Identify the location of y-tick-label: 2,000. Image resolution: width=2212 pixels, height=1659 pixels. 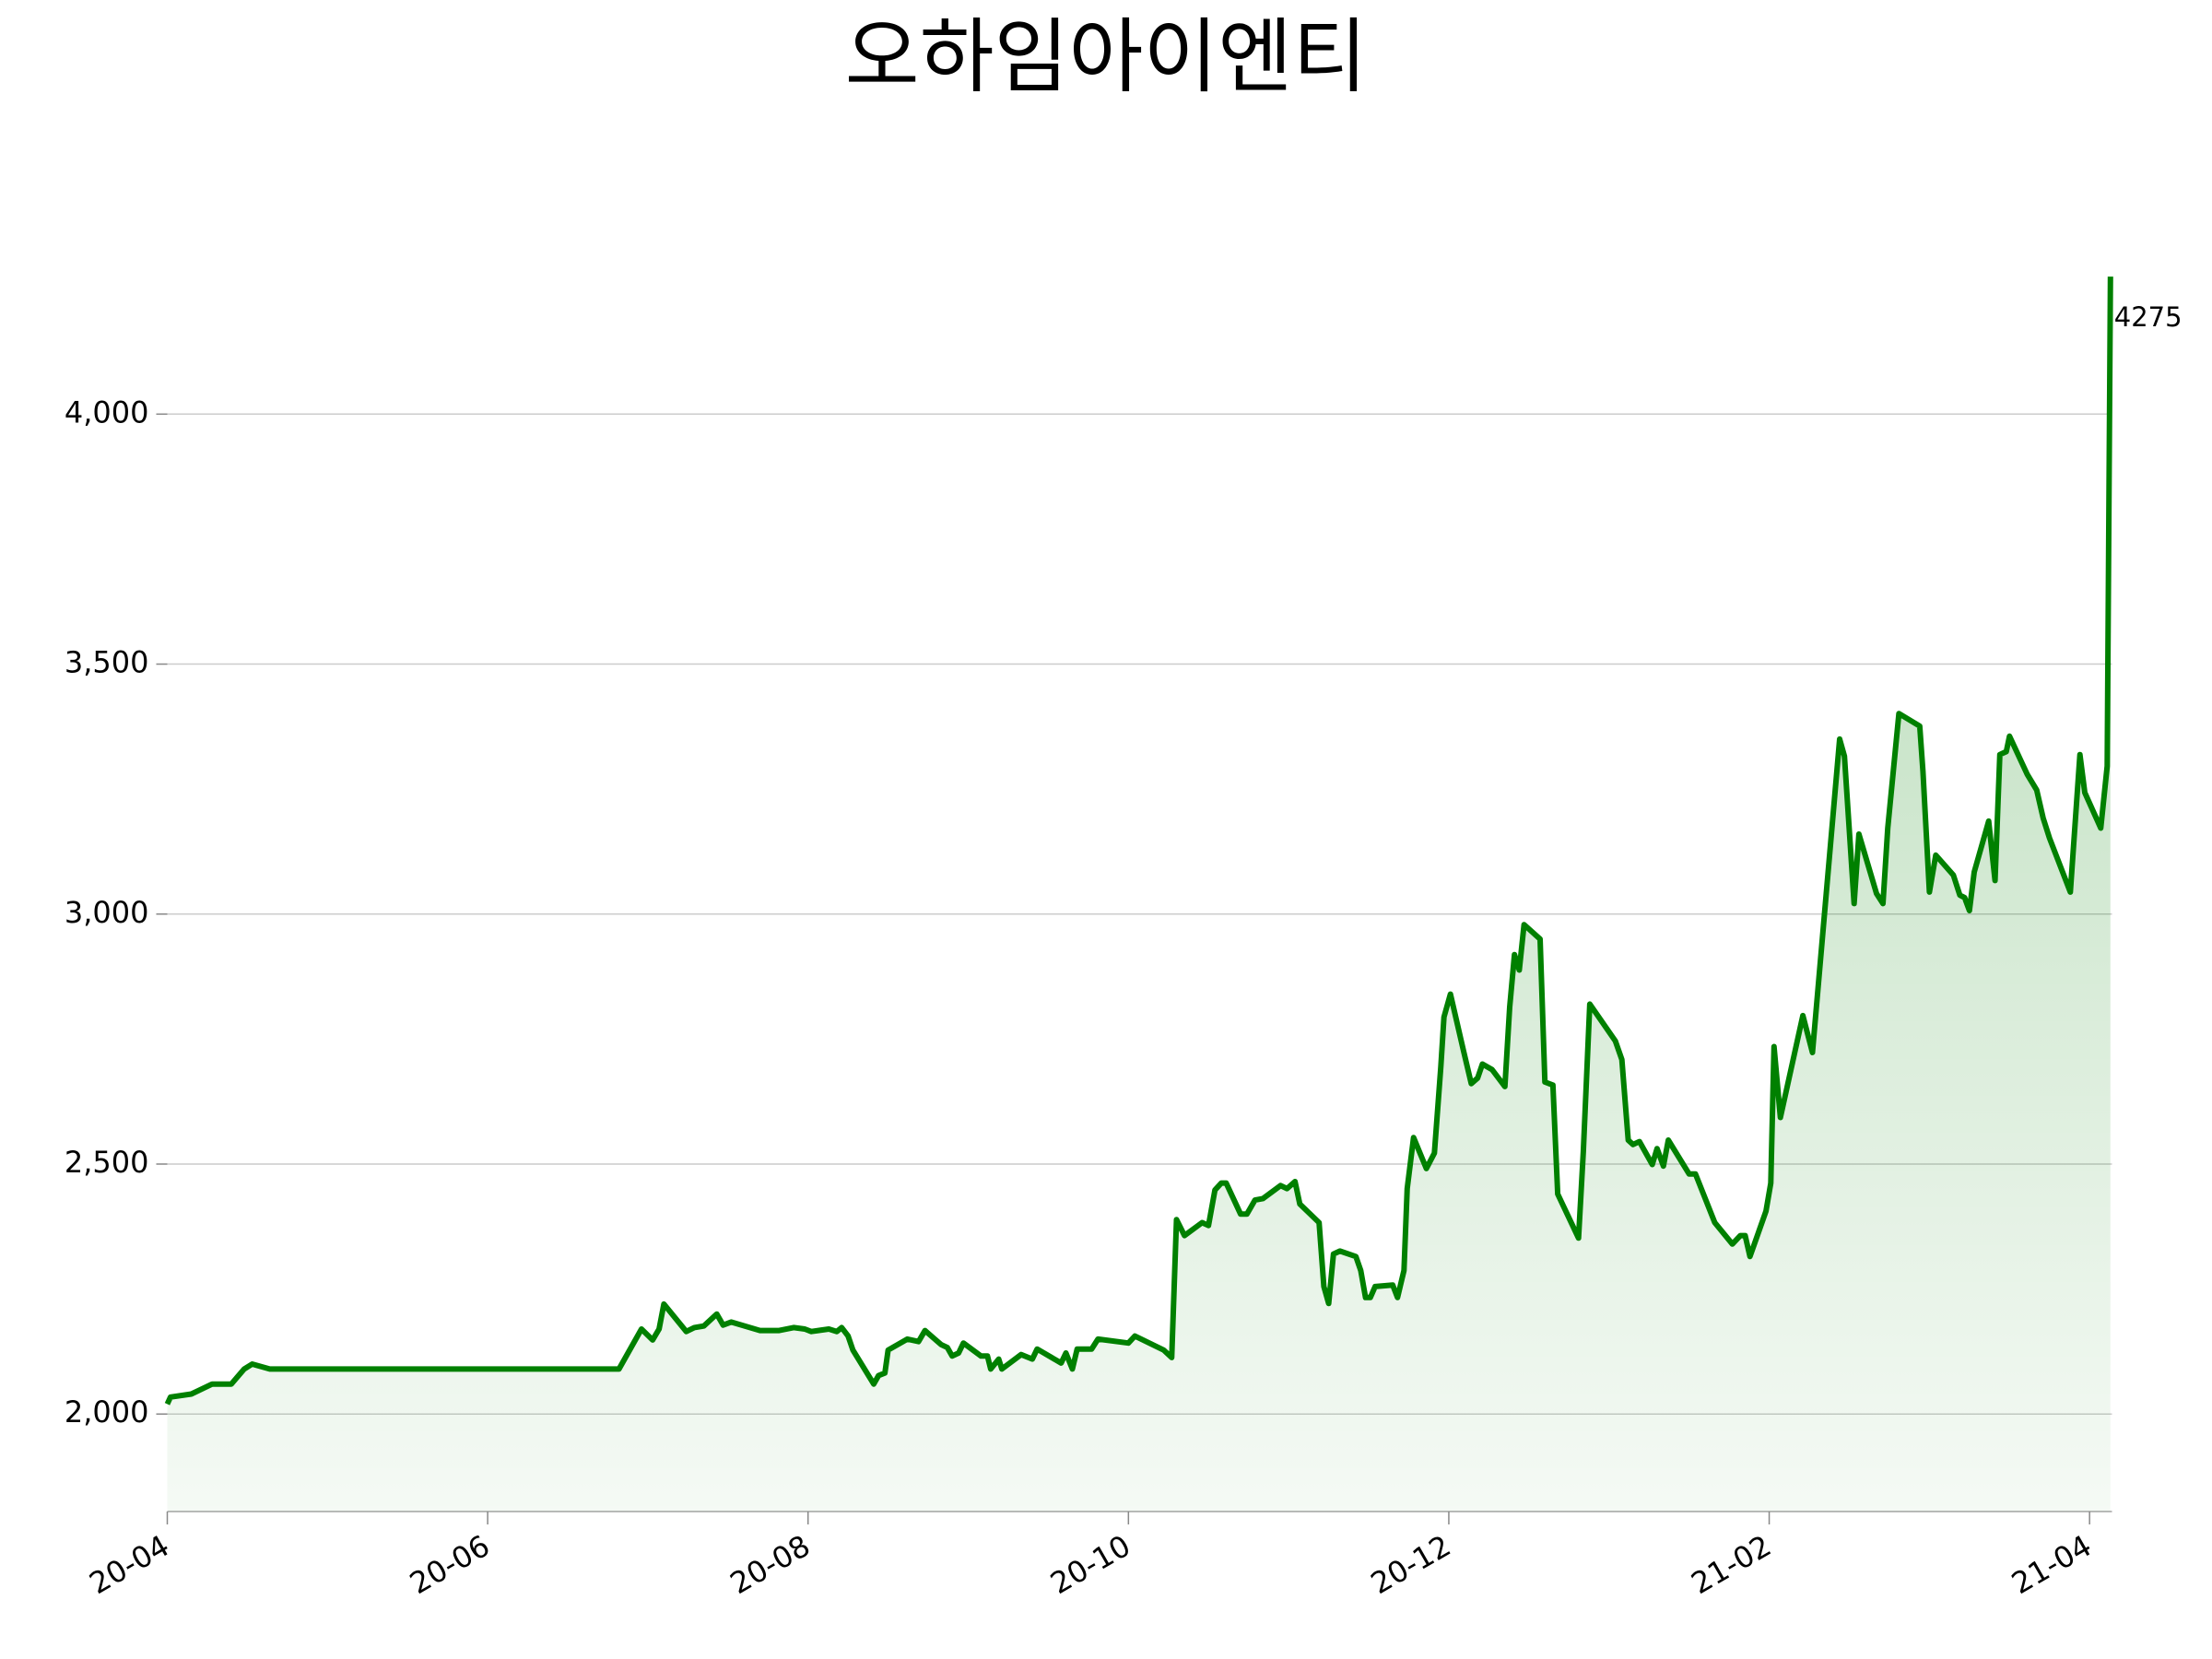
(107, 1412).